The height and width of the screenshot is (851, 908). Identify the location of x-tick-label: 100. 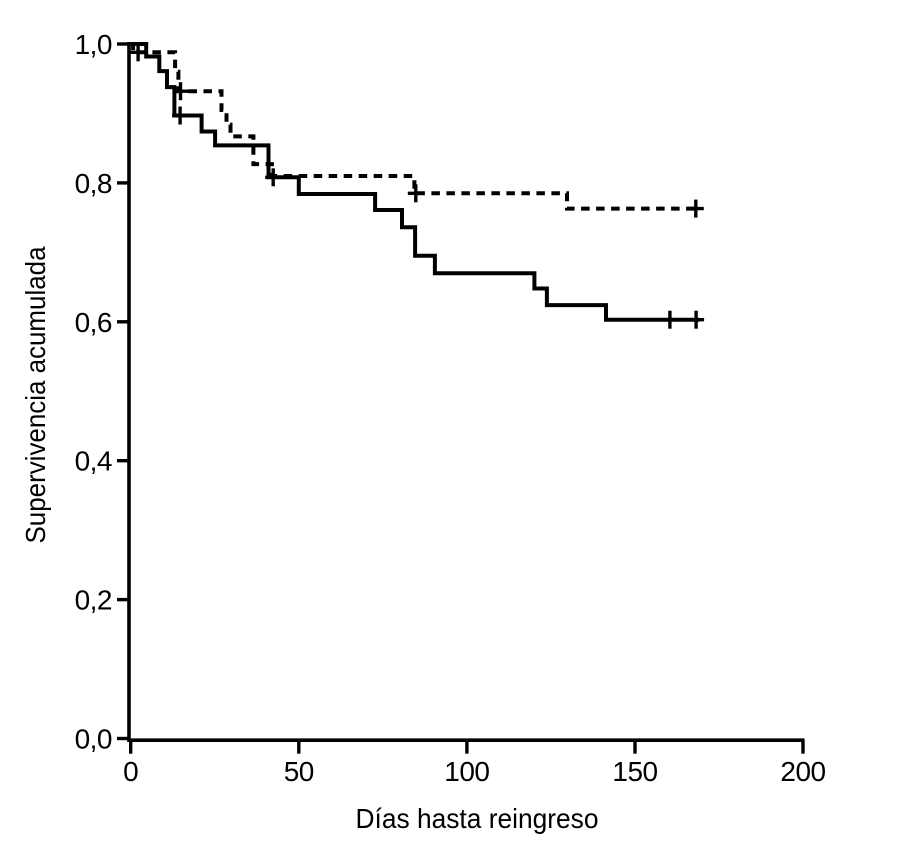
(466, 771).